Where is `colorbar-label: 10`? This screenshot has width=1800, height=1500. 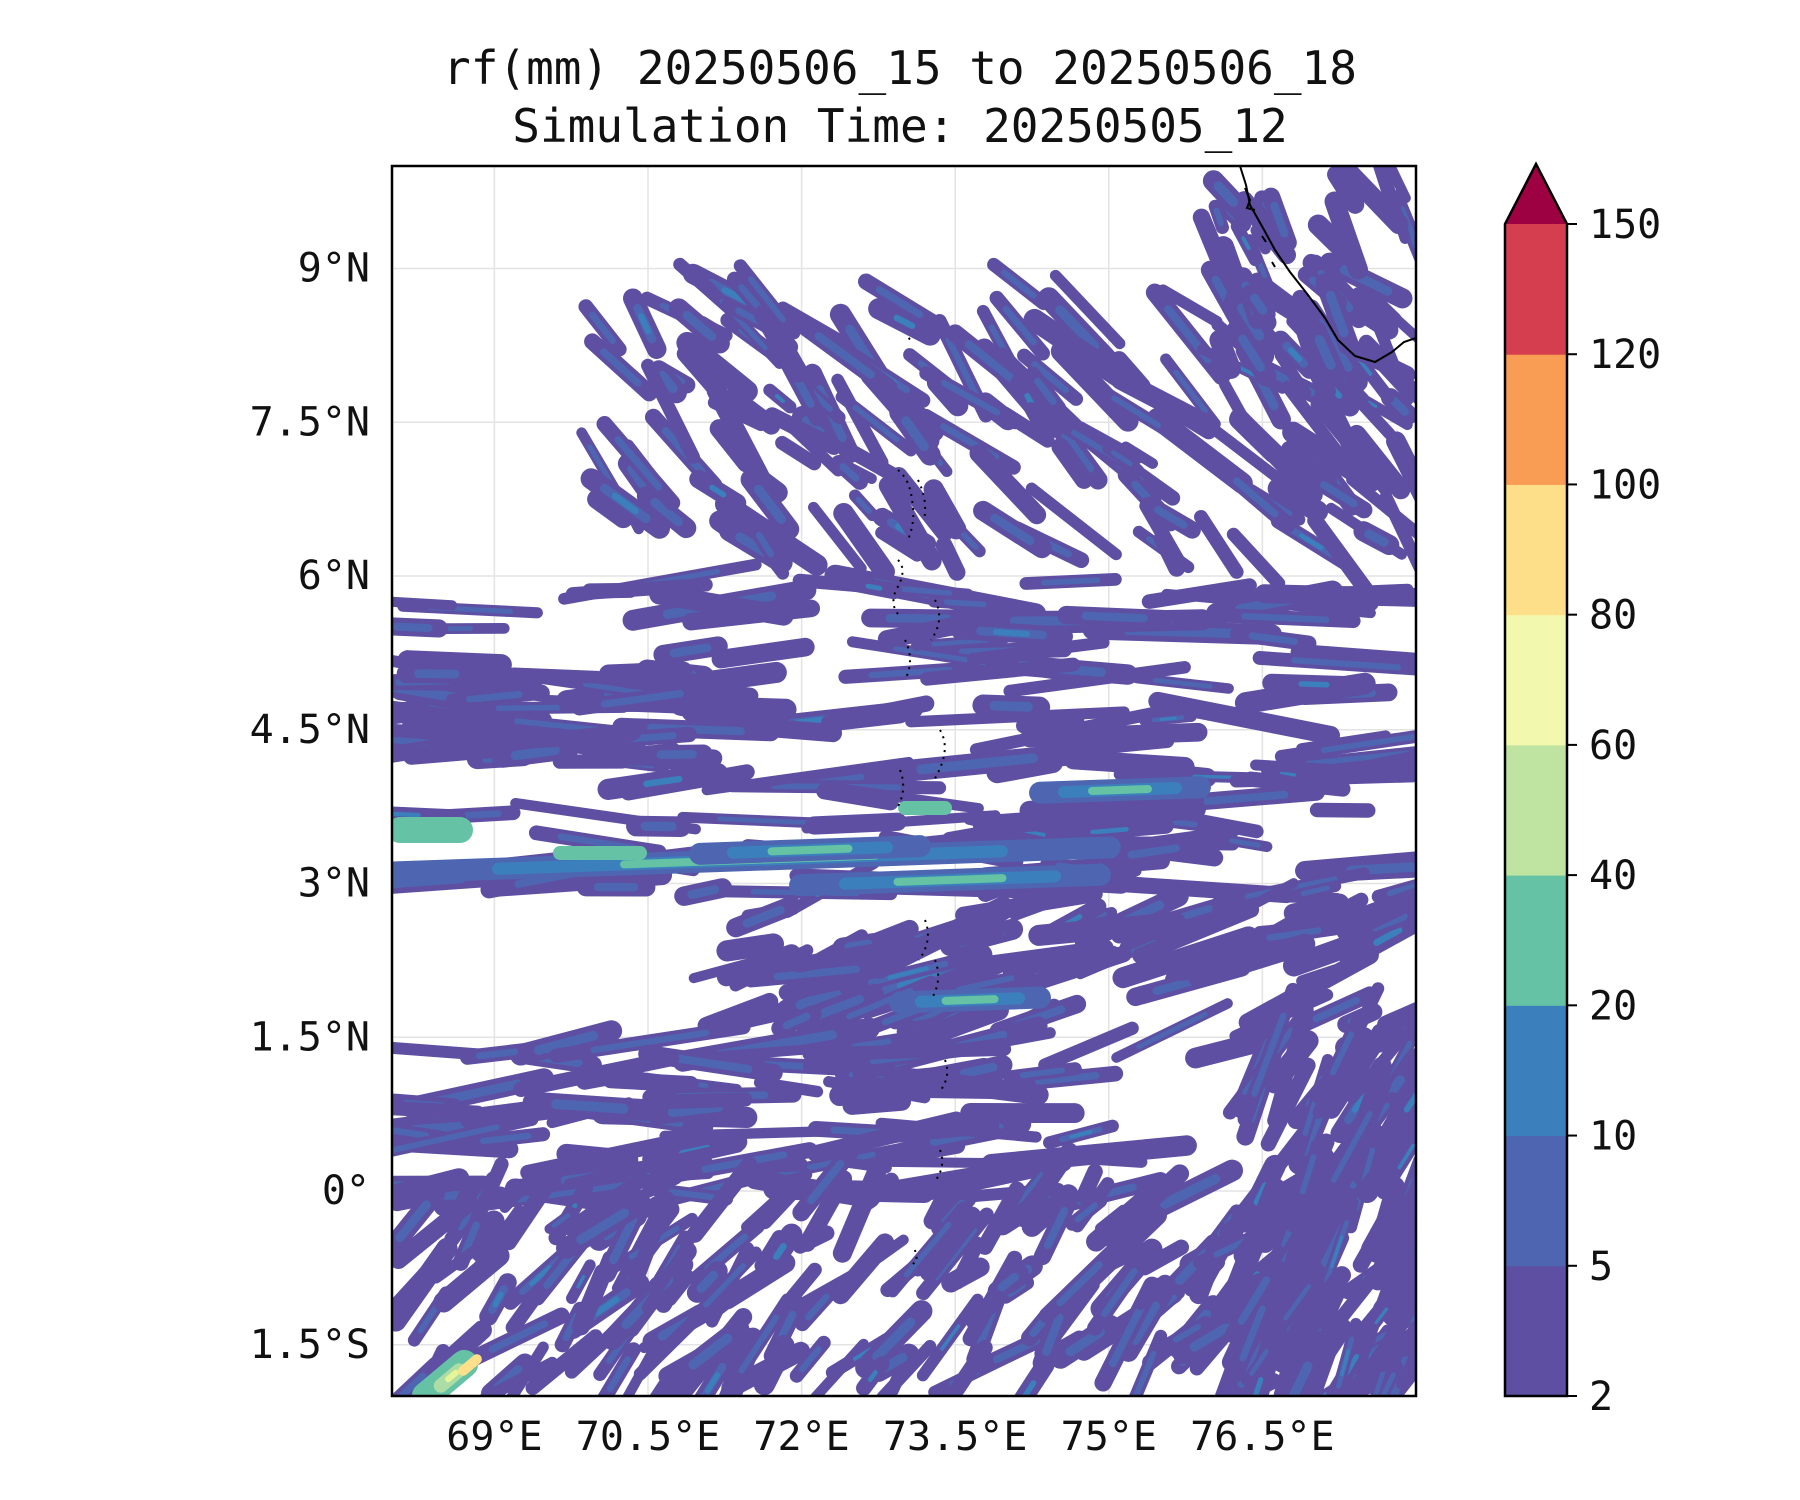
colorbar-label: 10 is located at coordinates (1613, 1137).